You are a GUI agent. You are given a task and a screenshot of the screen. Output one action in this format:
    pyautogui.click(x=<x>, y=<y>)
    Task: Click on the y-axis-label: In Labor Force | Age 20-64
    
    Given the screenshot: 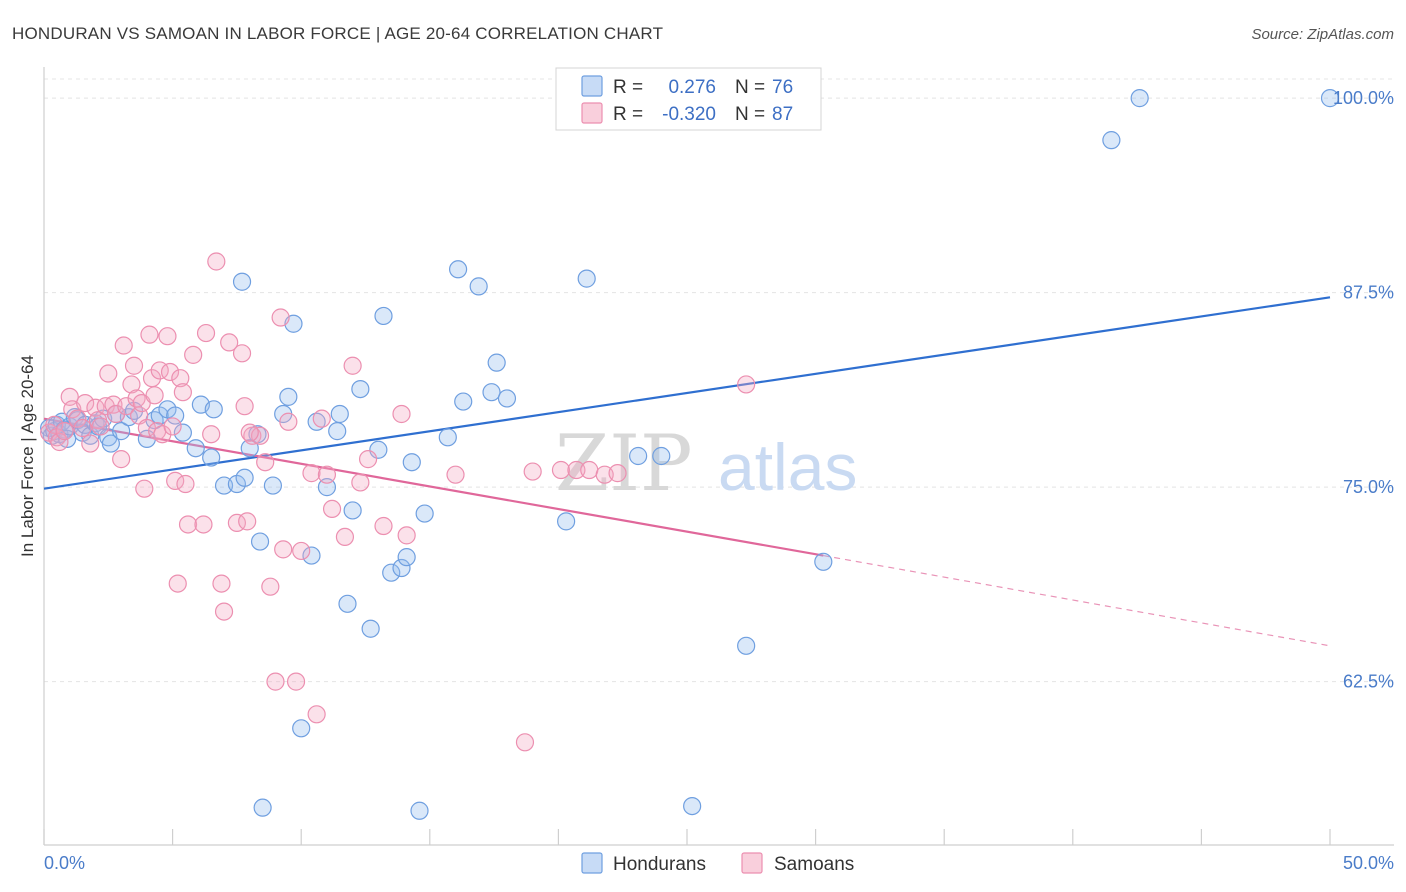 What is the action you would take?
    pyautogui.click(x=27, y=456)
    